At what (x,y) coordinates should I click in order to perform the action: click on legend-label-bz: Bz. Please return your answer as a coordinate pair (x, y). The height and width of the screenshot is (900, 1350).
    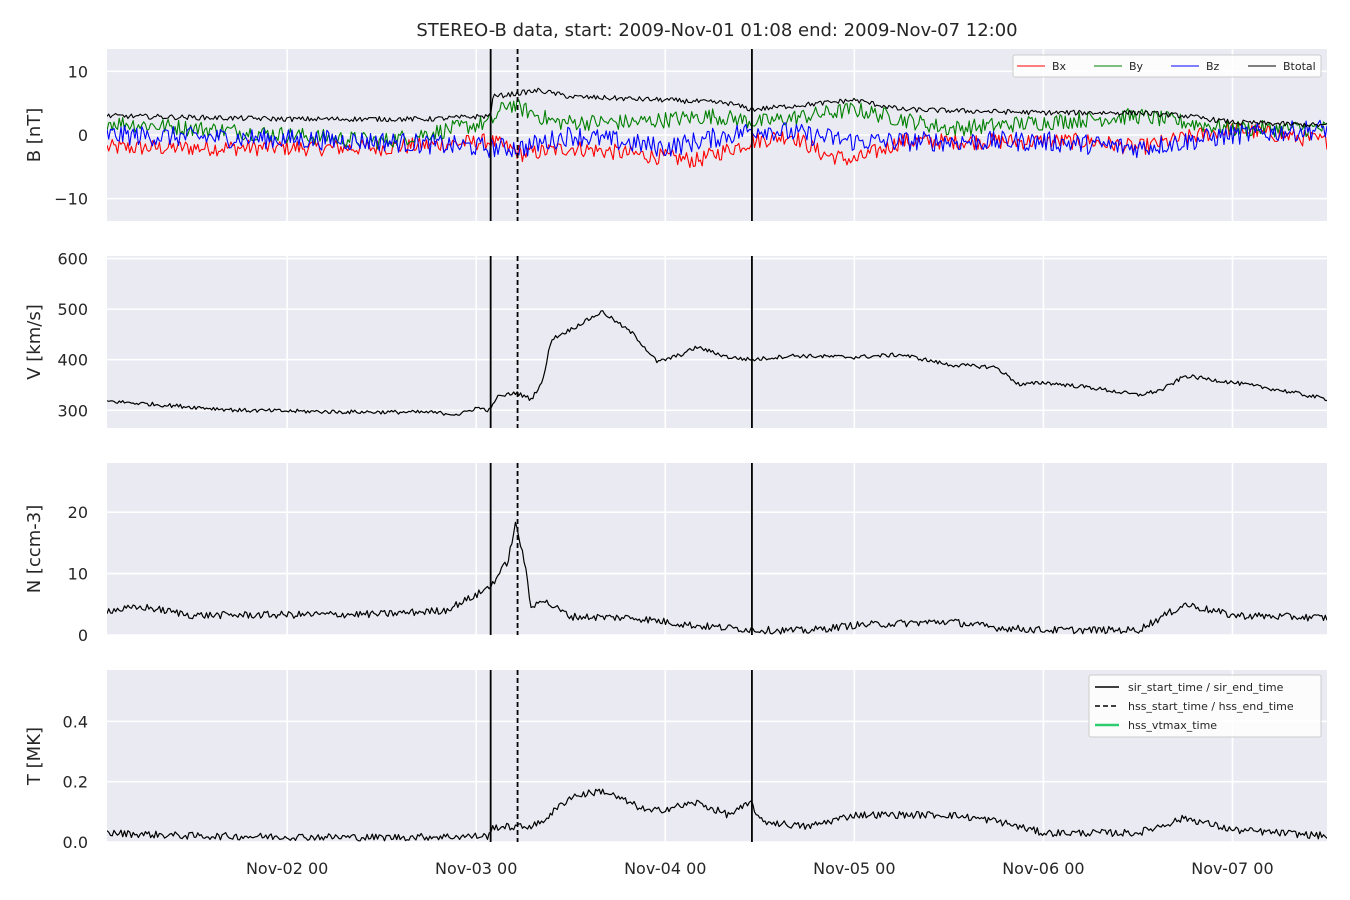
    Looking at the image, I should click on (1213, 66).